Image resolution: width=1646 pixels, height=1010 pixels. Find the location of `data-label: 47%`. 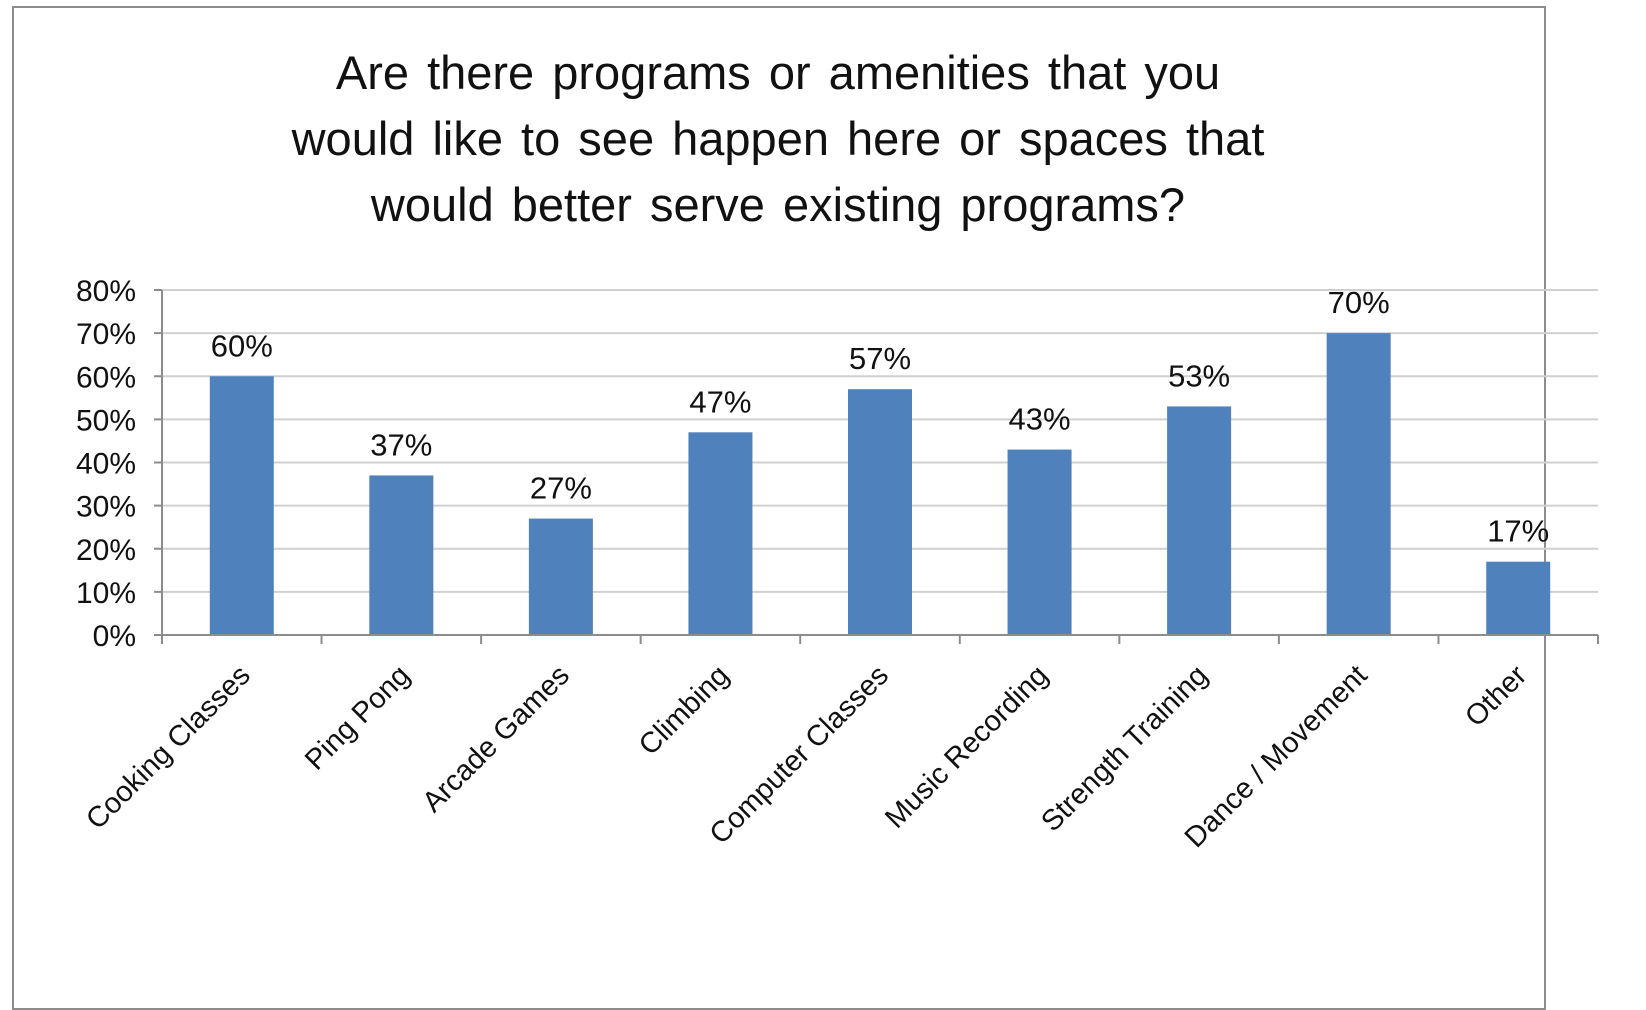

data-label: 47% is located at coordinates (720, 401).